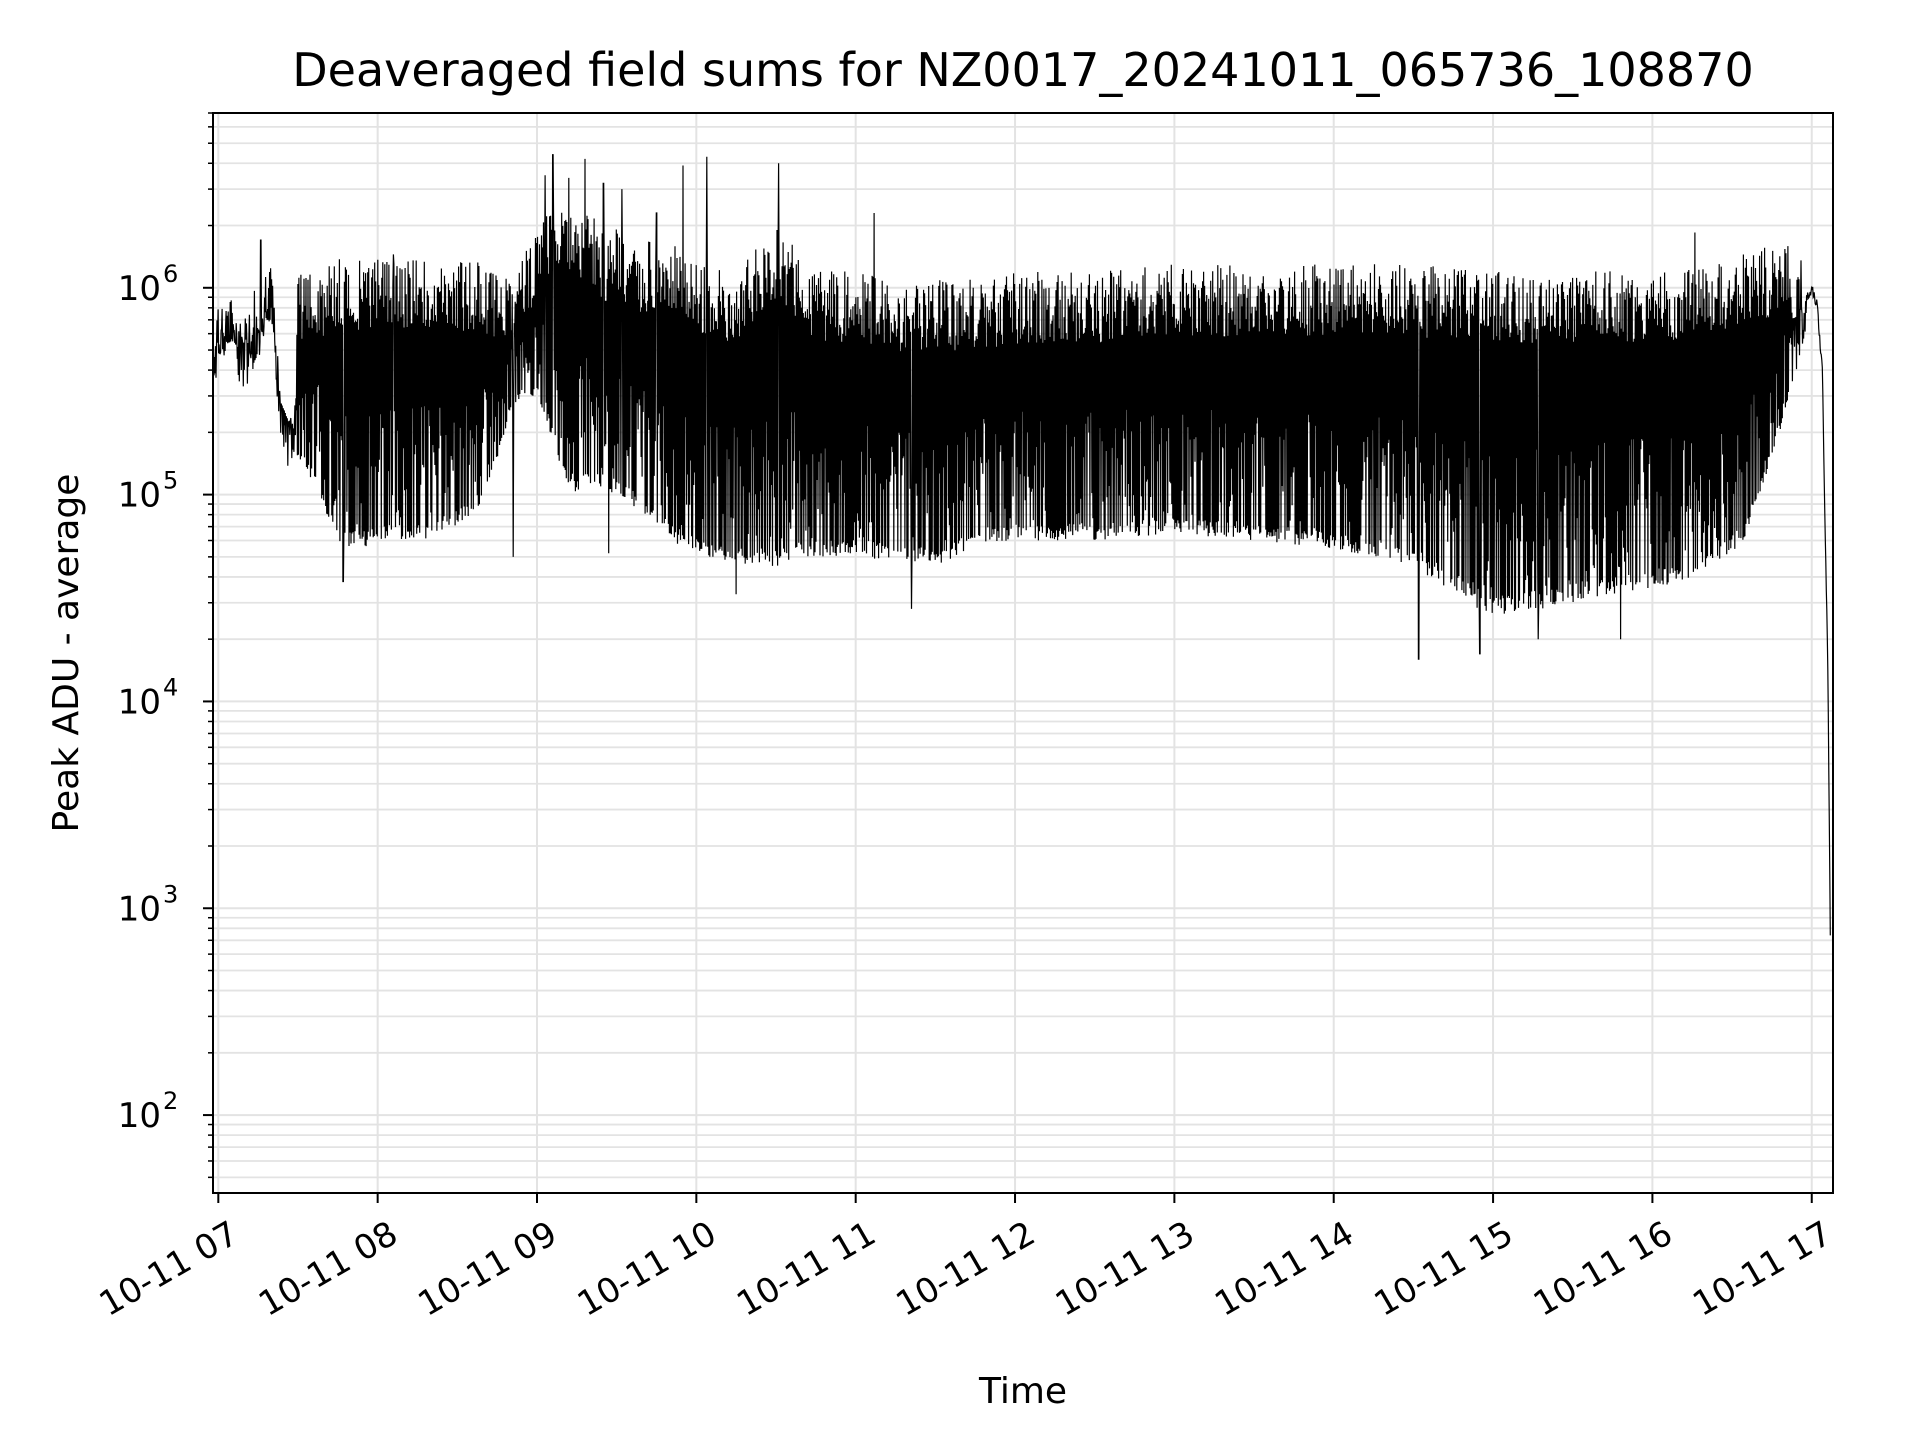 The height and width of the screenshot is (1445, 1920). Describe the element at coordinates (806, 1269) in the screenshot. I see `x-tick-label: 10-11 11` at that location.